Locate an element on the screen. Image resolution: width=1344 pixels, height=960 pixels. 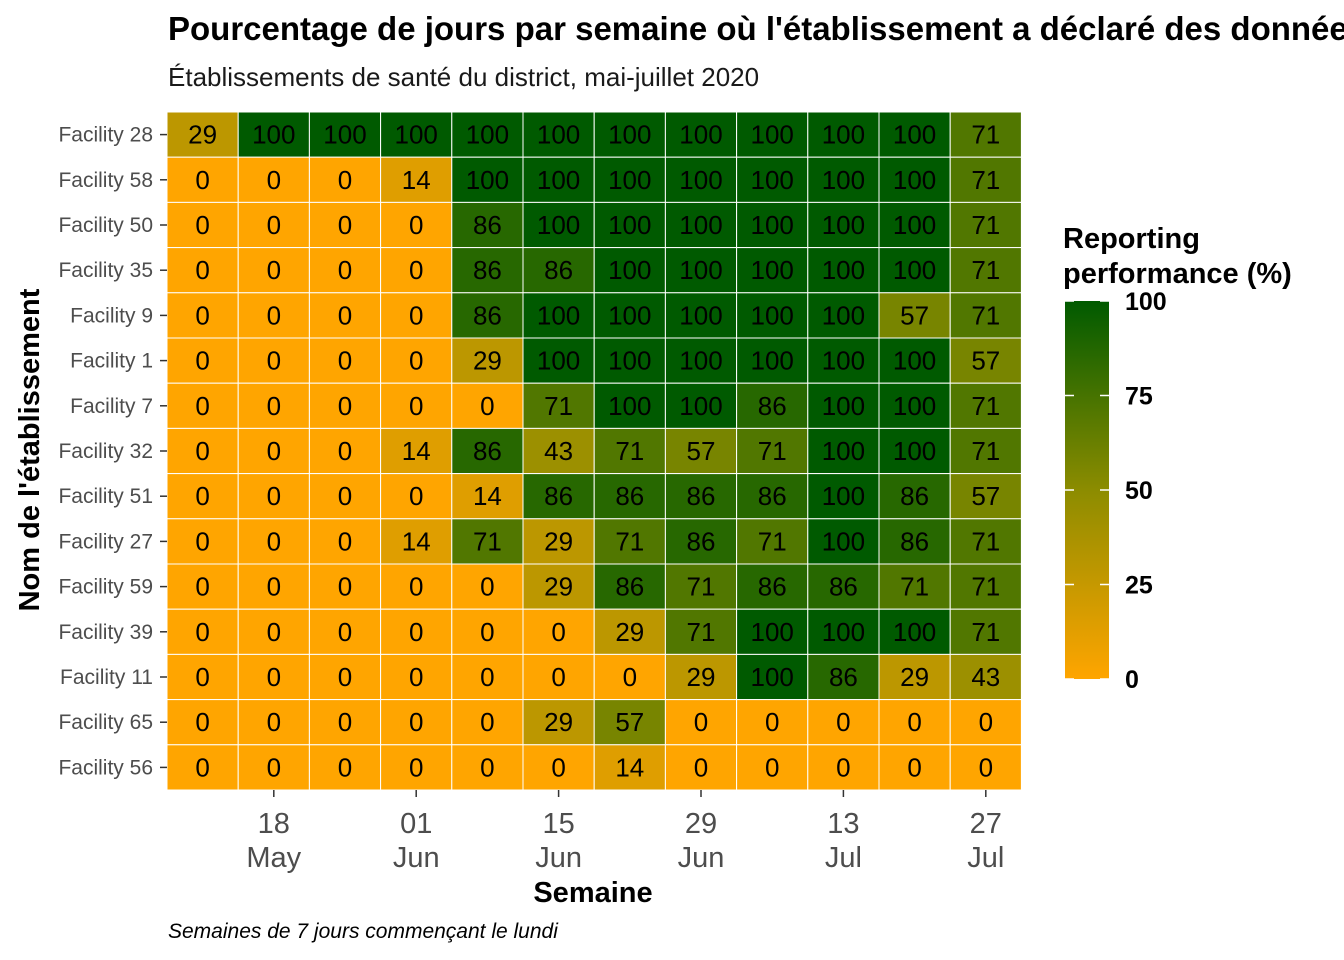
x-tick-label-month: May is located at coordinates (273, 858).